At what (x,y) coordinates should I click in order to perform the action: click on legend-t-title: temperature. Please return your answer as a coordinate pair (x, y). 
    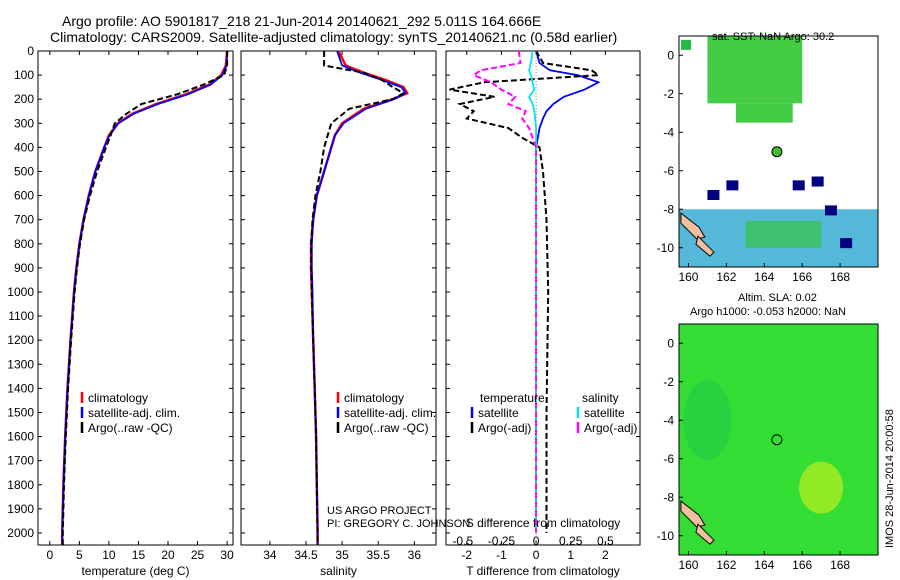
    Looking at the image, I should click on (512, 398).